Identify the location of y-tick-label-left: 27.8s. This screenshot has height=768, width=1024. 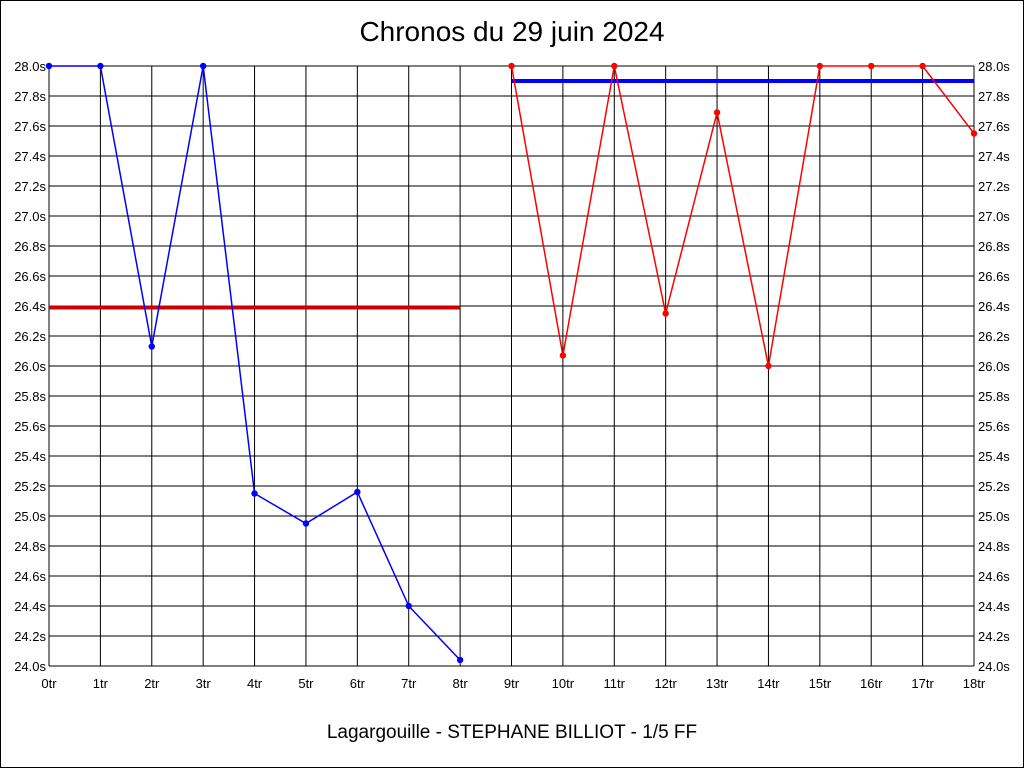
(30, 96).